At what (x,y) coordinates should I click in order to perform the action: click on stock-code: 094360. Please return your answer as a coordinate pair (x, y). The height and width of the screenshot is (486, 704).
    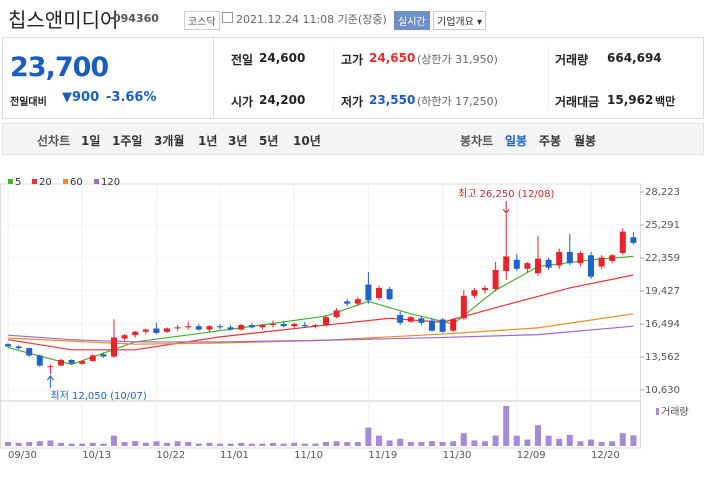
    Looking at the image, I should click on (136, 18).